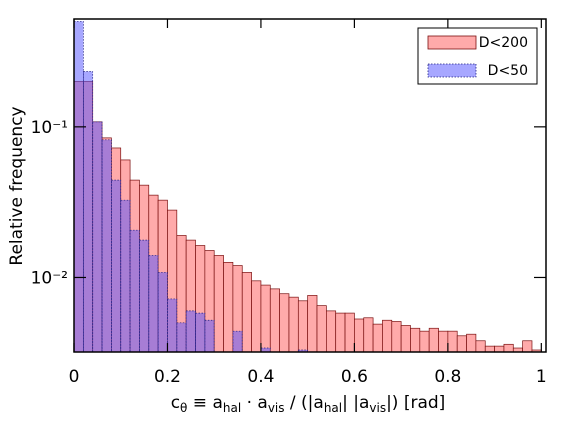  Describe the element at coordinates (304, 403) in the screenshot. I see `x-axis-label-part: / (|a` at that location.